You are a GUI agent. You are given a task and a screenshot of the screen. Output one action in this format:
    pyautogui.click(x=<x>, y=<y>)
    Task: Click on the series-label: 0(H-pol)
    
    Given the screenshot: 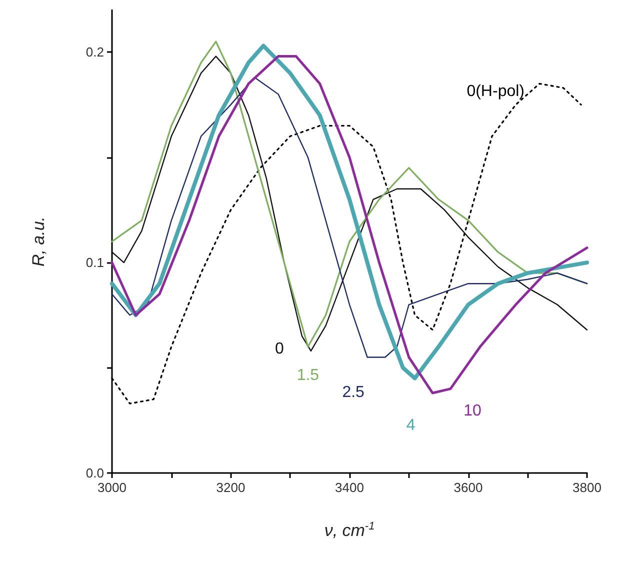 What is the action you would take?
    pyautogui.click(x=495, y=91)
    